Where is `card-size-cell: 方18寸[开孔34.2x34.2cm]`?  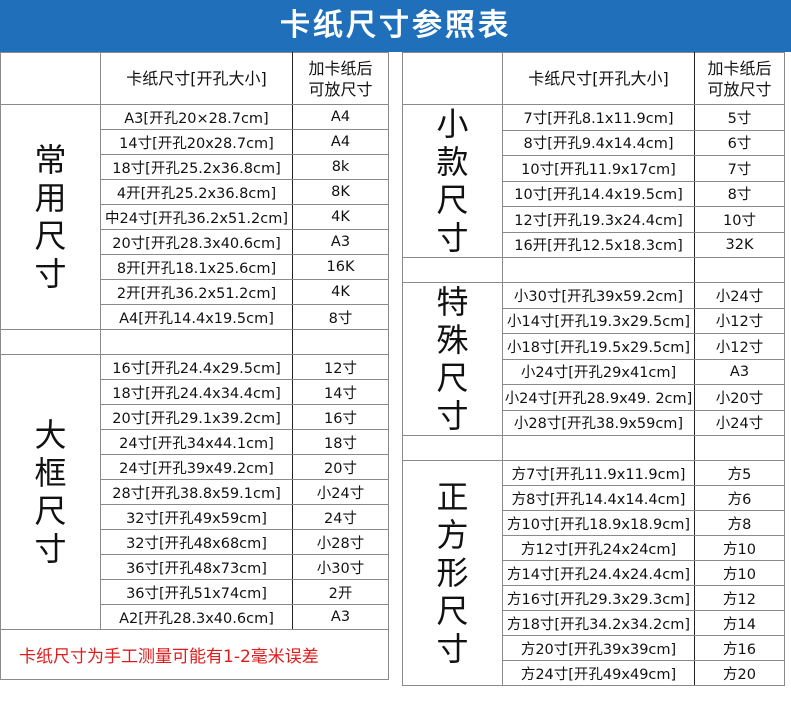 card-size-cell: 方18寸[开孔34.2x34.2cm] is located at coordinates (598, 623).